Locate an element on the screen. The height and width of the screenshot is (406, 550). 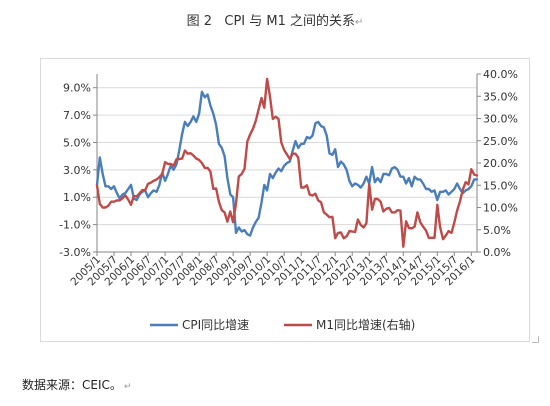
y-right-tick-label: 5.0% is located at coordinates (497, 230).